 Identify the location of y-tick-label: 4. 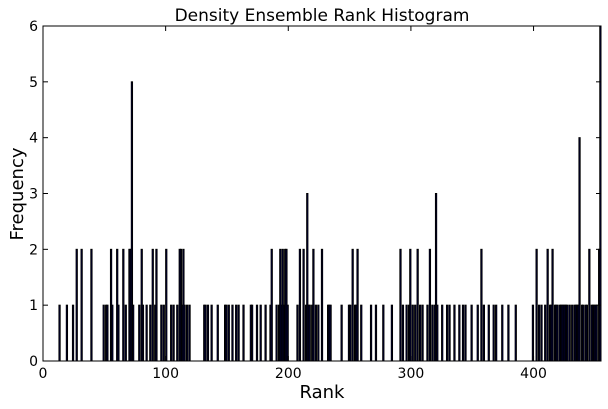
(33, 139).